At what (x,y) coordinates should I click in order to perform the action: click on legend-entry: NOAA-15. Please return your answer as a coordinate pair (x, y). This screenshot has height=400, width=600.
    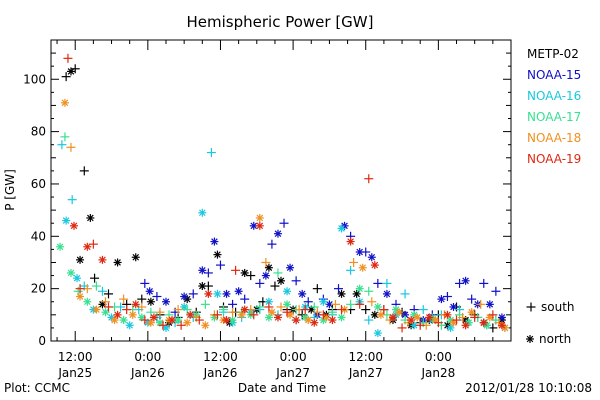
    Looking at the image, I should click on (554, 75).